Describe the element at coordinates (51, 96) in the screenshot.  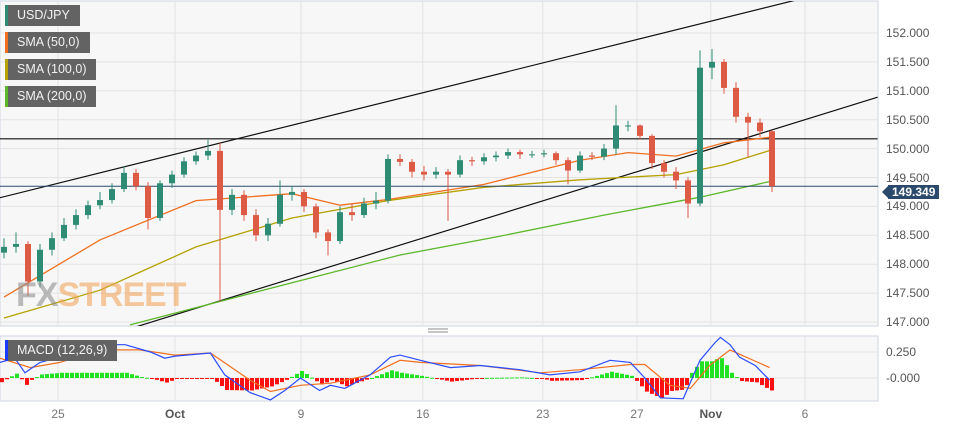
I see `legend-sma-200: SMA (200,0)` at that location.